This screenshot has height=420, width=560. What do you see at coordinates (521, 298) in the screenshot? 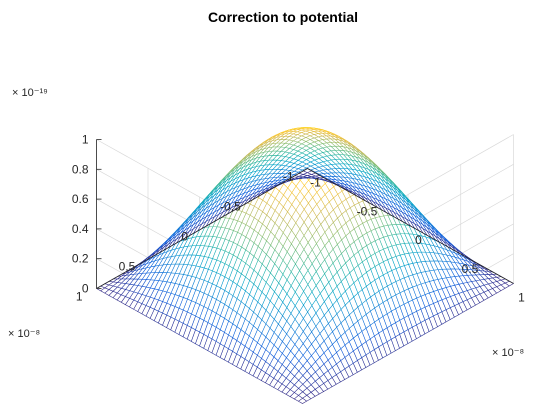
I see `x-tick-label: 1` at bounding box center [521, 298].